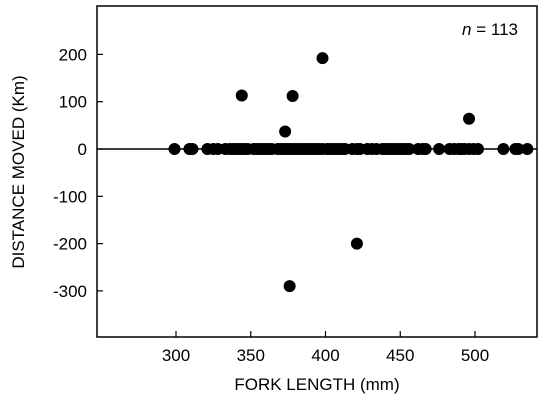 The width and height of the screenshot is (538, 398). Describe the element at coordinates (316, 384) in the screenshot. I see `x-axis-label: FORK LENGTH (mm)` at that location.